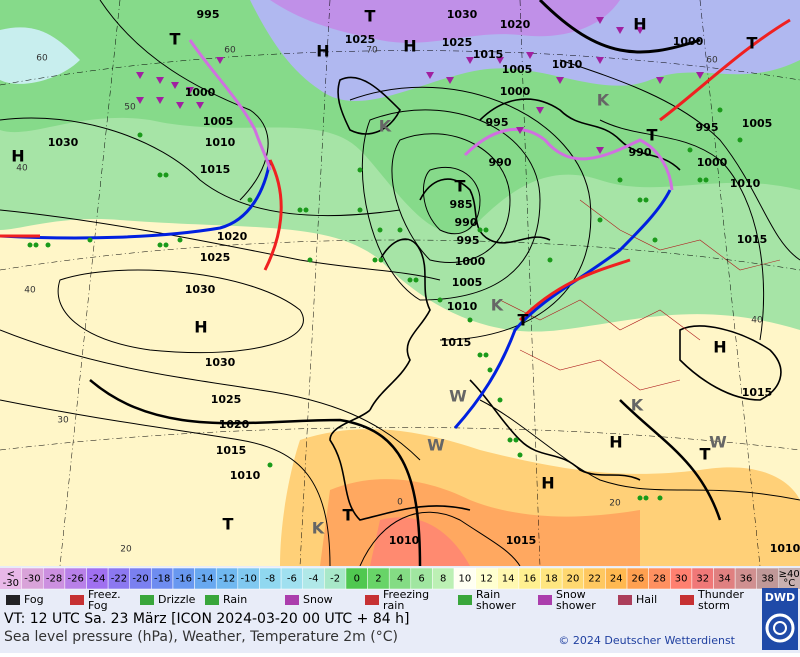 This screenshot has width=800, height=657. I want to click on colorbar-label: 0, so click(357, 579).